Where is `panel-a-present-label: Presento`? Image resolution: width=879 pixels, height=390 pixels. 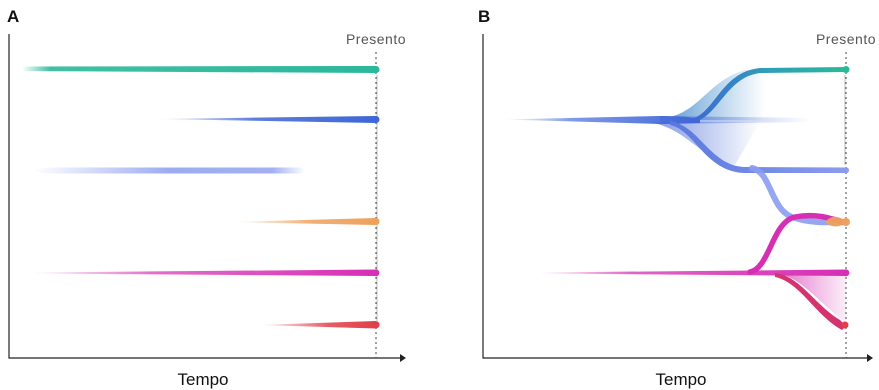
panel-a-present-label: Presento is located at coordinates (376, 39).